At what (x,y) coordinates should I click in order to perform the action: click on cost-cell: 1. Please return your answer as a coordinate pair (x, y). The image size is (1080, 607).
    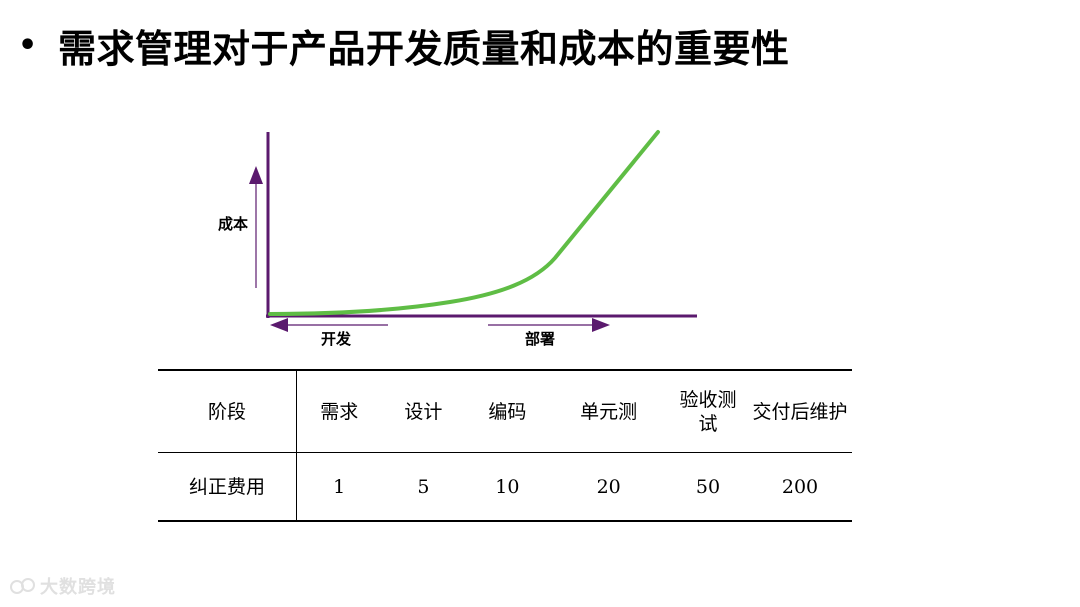
    Looking at the image, I should click on (339, 487).